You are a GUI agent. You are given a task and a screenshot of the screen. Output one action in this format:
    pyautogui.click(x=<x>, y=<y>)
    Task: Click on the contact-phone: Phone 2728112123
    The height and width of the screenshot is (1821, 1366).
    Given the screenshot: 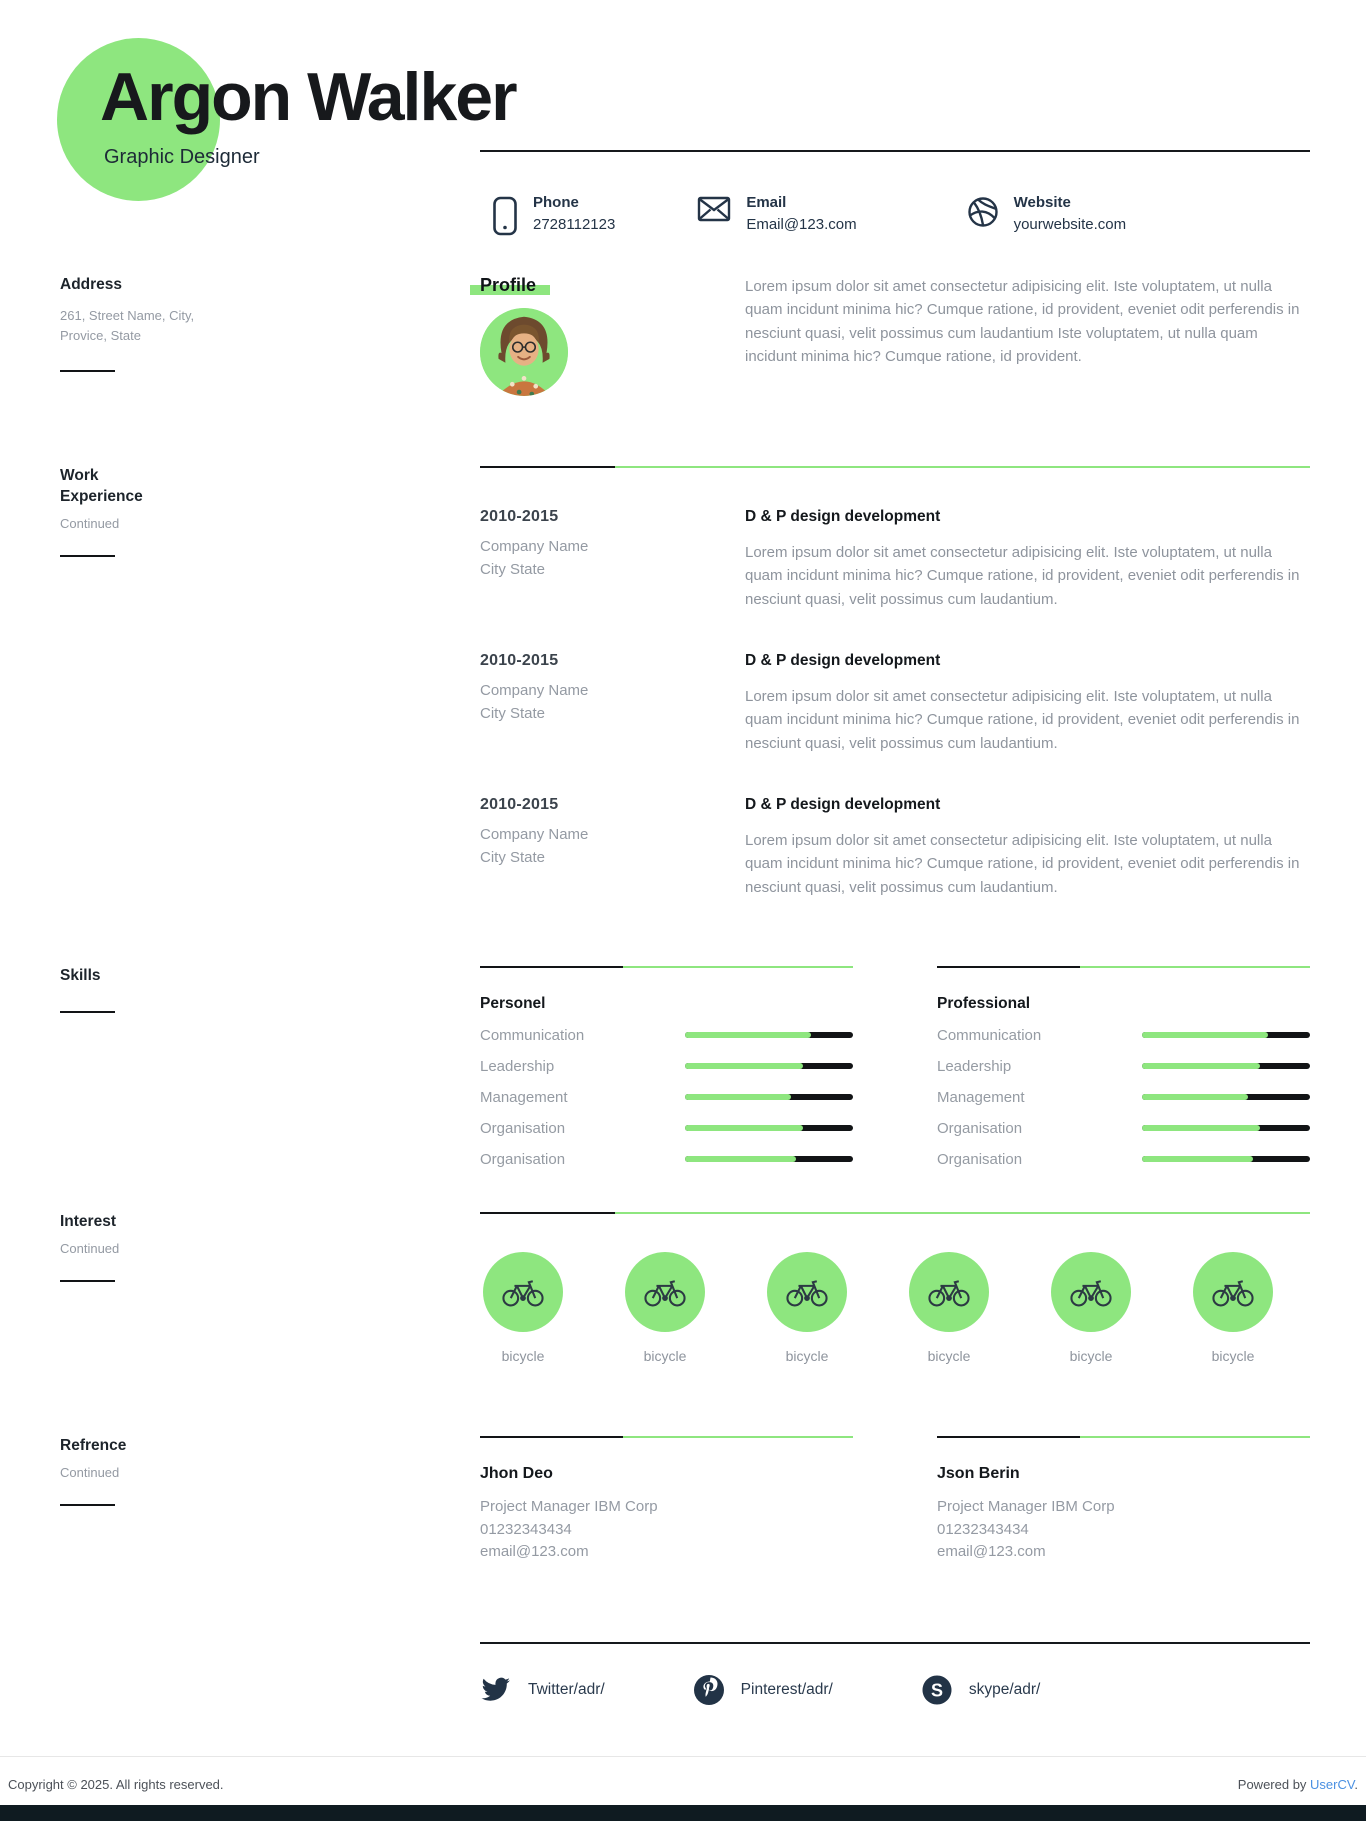 What is the action you would take?
    pyautogui.click(x=553, y=215)
    